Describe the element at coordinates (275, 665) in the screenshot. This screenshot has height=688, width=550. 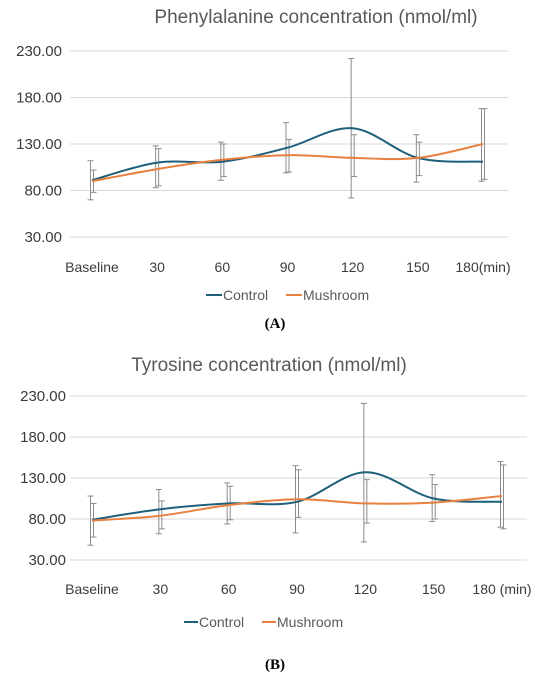
I see `panel-label-b: (B)` at that location.